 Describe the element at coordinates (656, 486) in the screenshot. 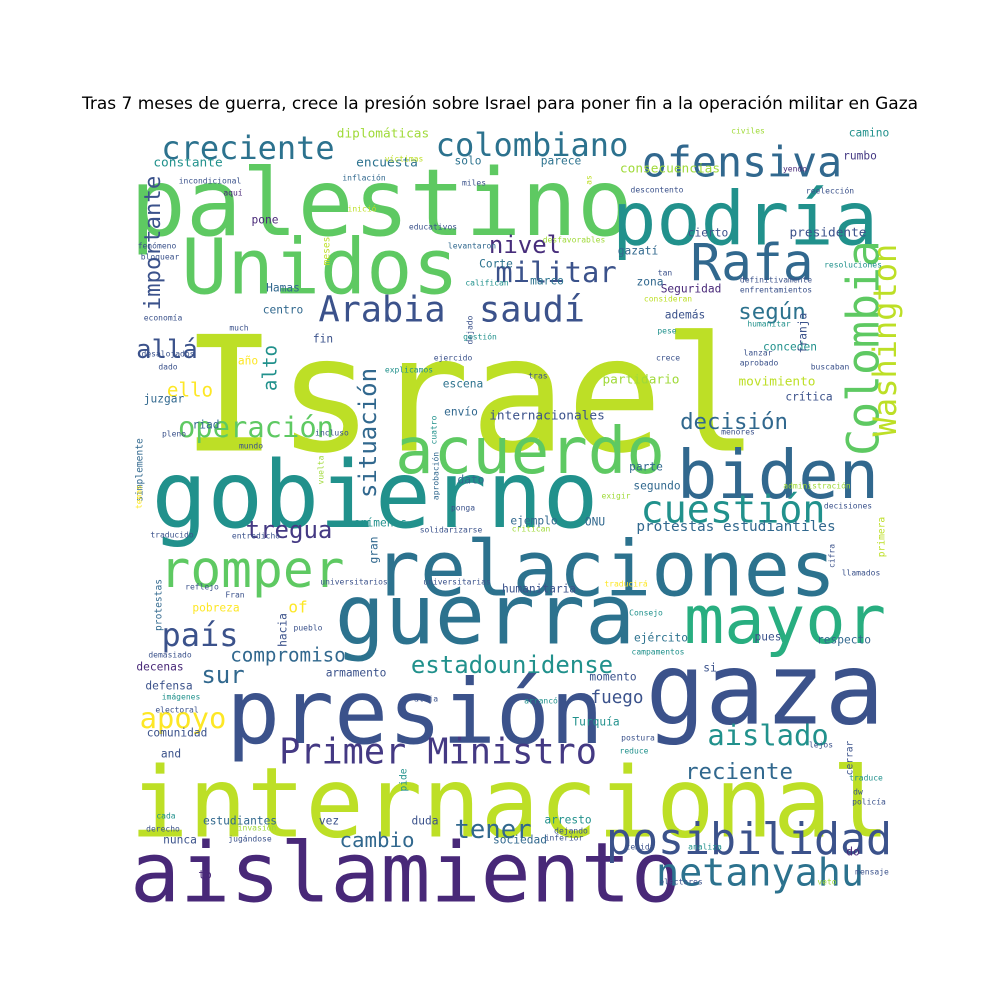

I see `word: segundo` at that location.